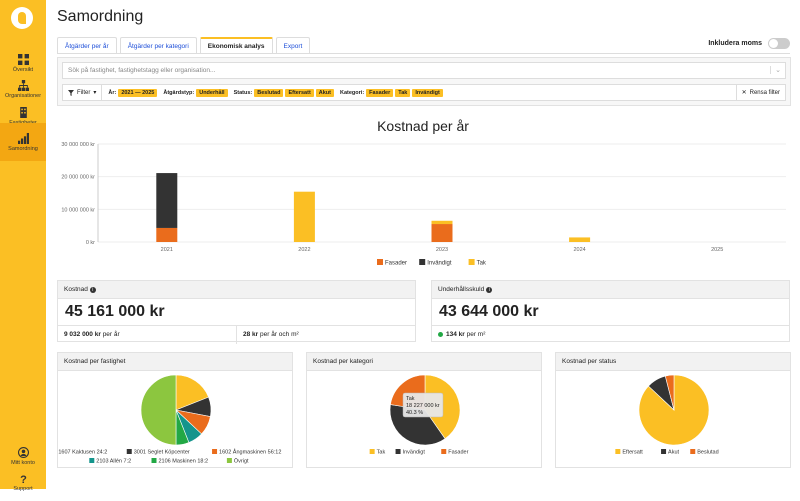 This screenshot has width=800, height=501. I want to click on filter-chip-type: Underhåll, so click(212, 92).